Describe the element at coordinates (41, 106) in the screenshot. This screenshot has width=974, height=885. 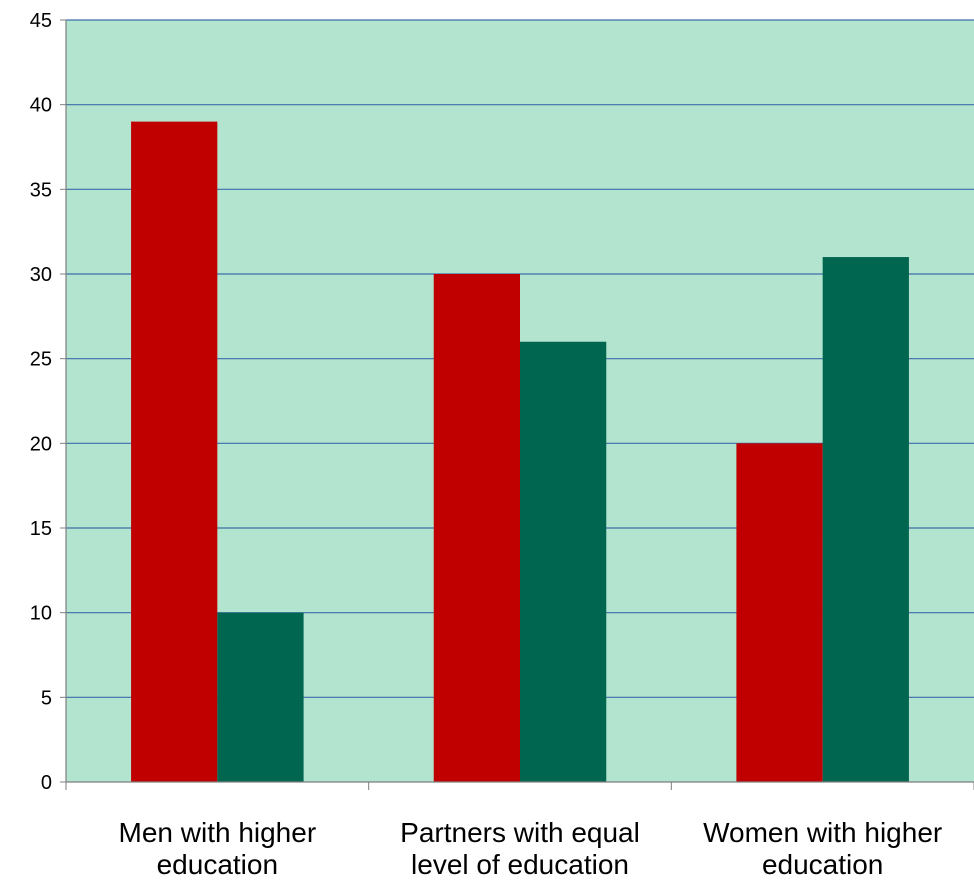
I see `y-tick-label: 40` at that location.